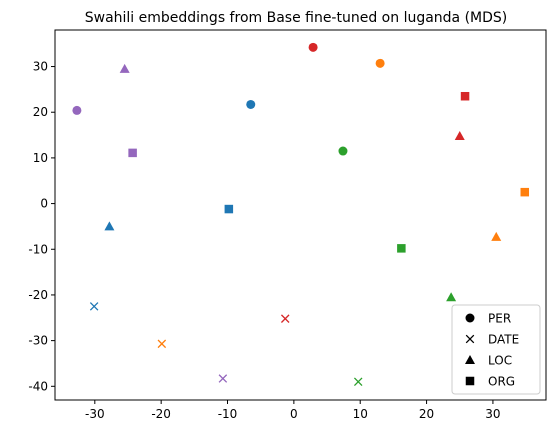  Describe the element at coordinates (500, 361) in the screenshot. I see `legend-label: LOC` at that location.